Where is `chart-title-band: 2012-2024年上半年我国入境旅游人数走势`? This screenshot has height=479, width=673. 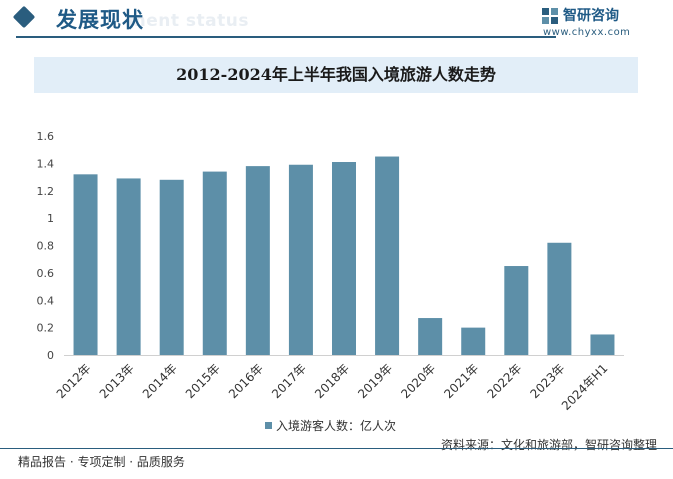
chart-title-band: 2012-2024年上半年我国入境旅游人数走势 is located at coordinates (336, 75).